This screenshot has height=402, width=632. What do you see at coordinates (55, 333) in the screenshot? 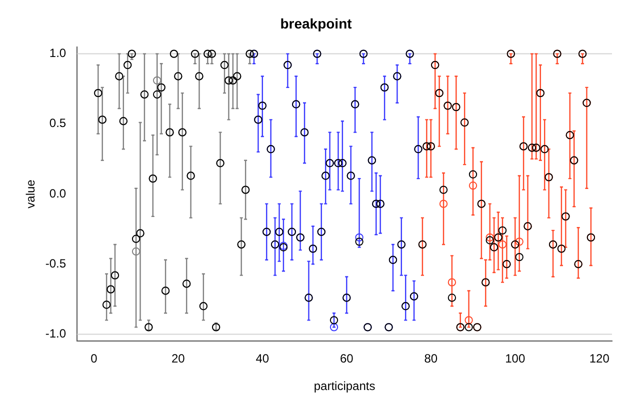
I see `y-tick-label: -1.0` at bounding box center [55, 333].